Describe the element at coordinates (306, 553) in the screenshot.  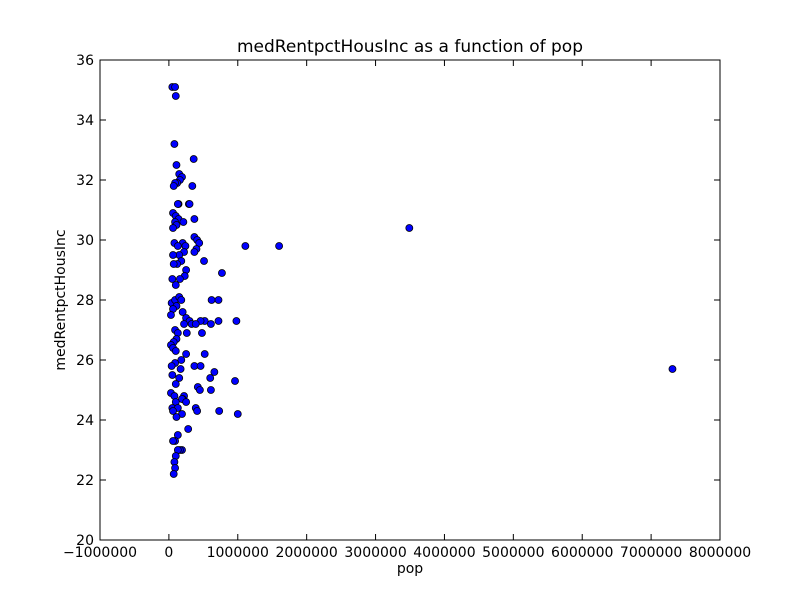
I see `x-tick-label: 2000000` at that location.